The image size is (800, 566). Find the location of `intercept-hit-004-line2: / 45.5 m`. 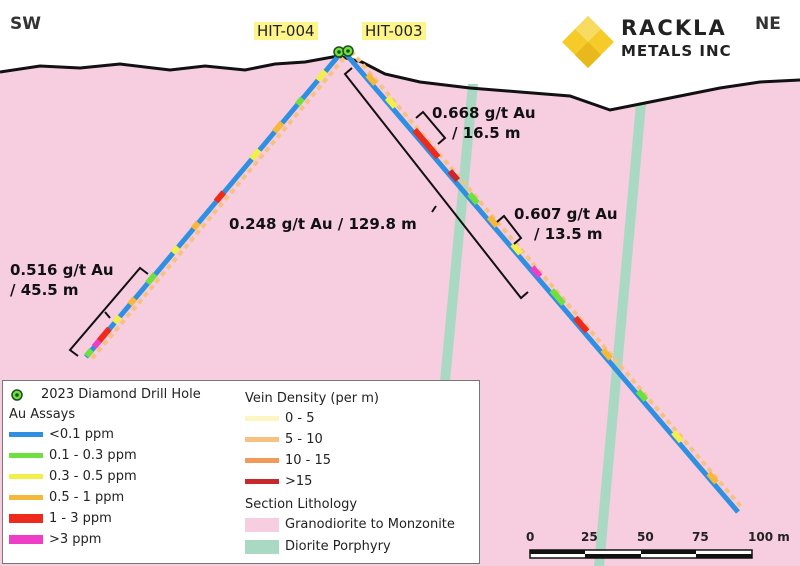

intercept-hit-004-line2: / 45.5 m is located at coordinates (44, 290).